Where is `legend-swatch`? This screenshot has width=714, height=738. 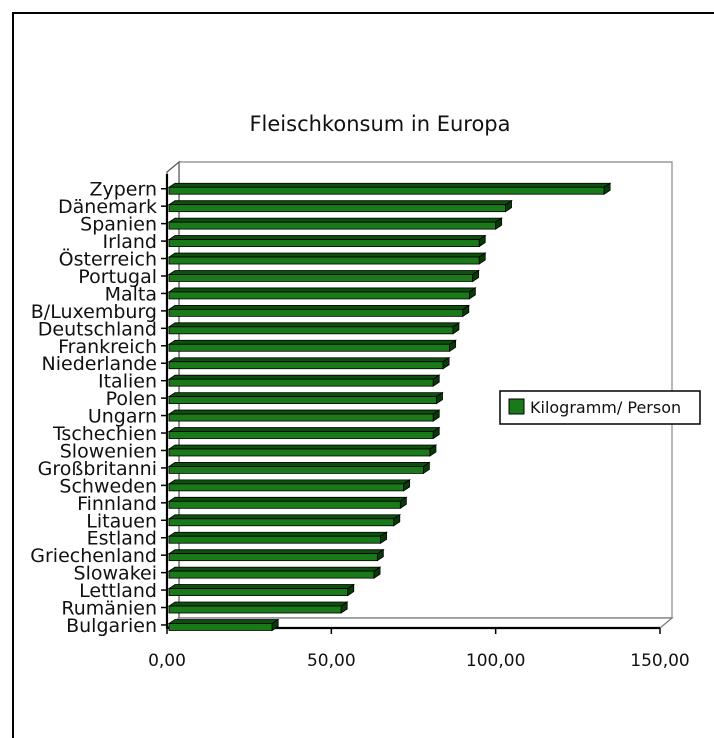
legend-swatch is located at coordinates (516, 406).